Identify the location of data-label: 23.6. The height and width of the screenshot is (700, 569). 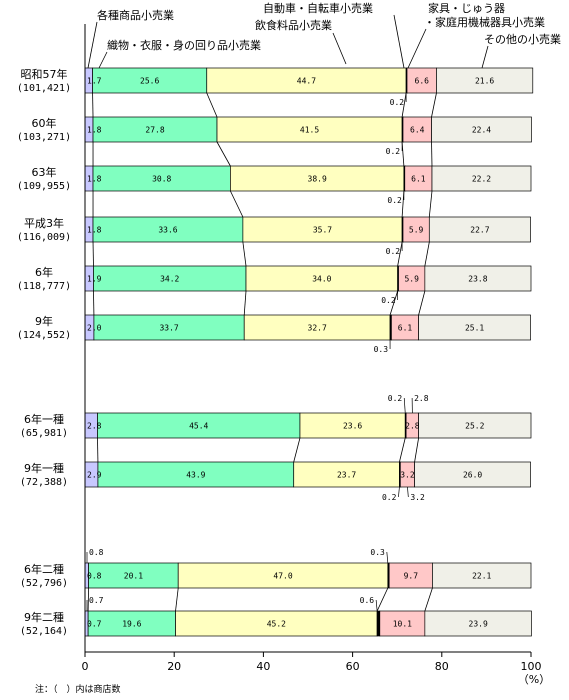
(352, 426).